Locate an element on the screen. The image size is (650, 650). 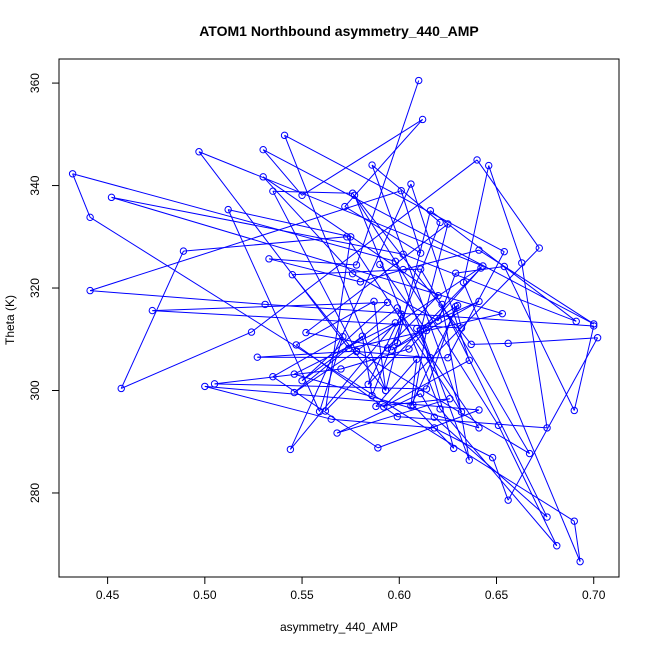
x-tick-label: 0.70 is located at coordinates (594, 595).